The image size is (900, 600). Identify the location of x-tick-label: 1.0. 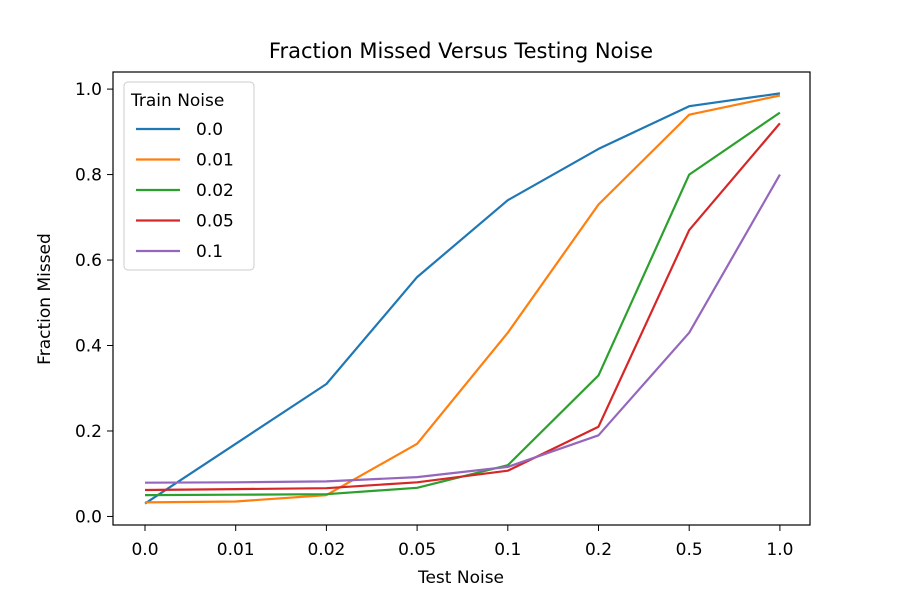
(779, 550).